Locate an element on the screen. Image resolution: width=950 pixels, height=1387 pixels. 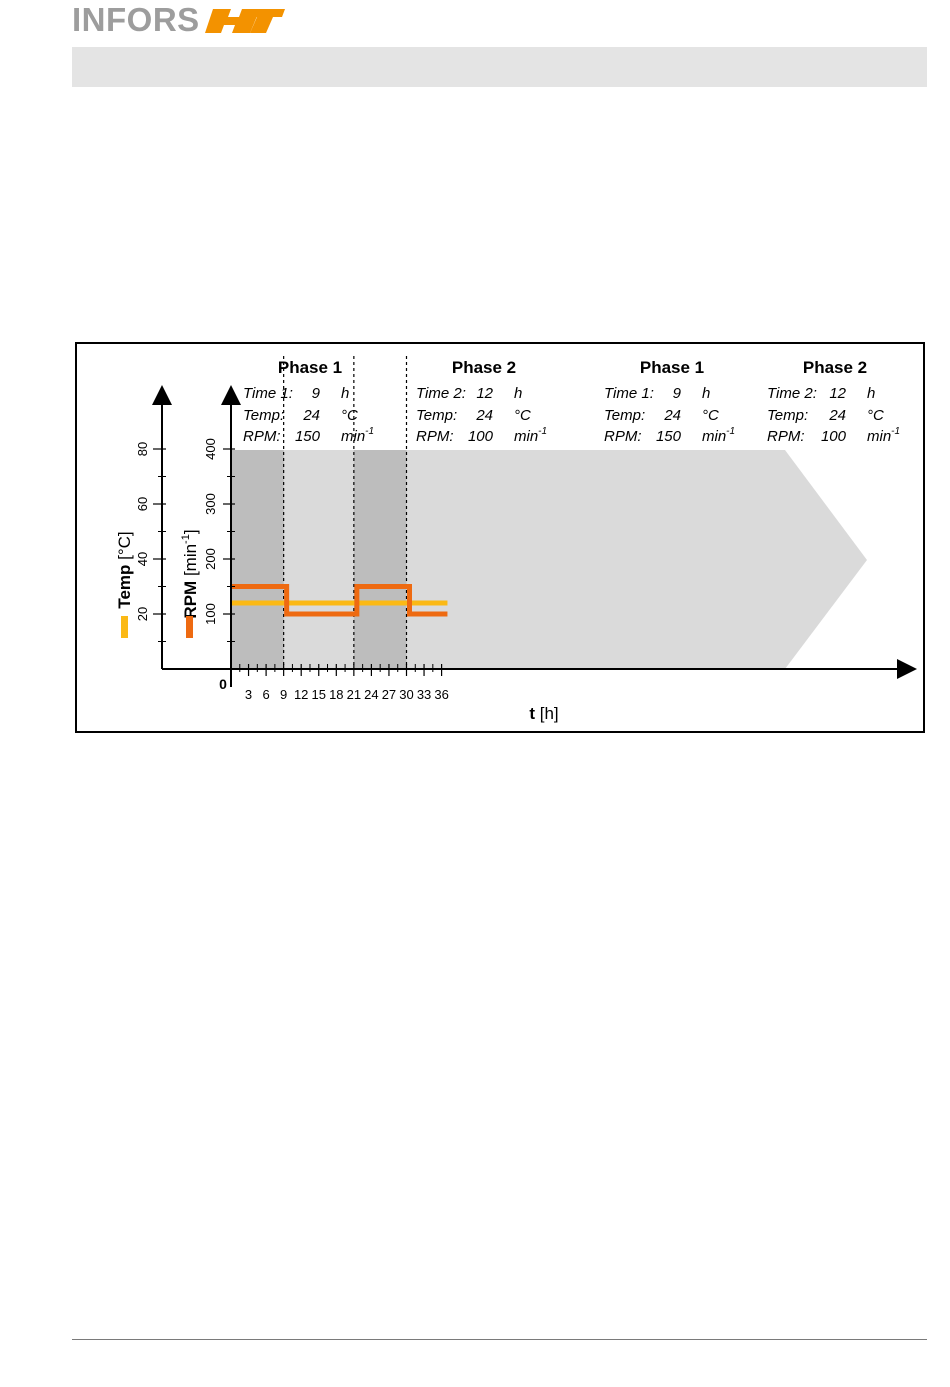
x-tick-label: 30 is located at coordinates (406, 694).